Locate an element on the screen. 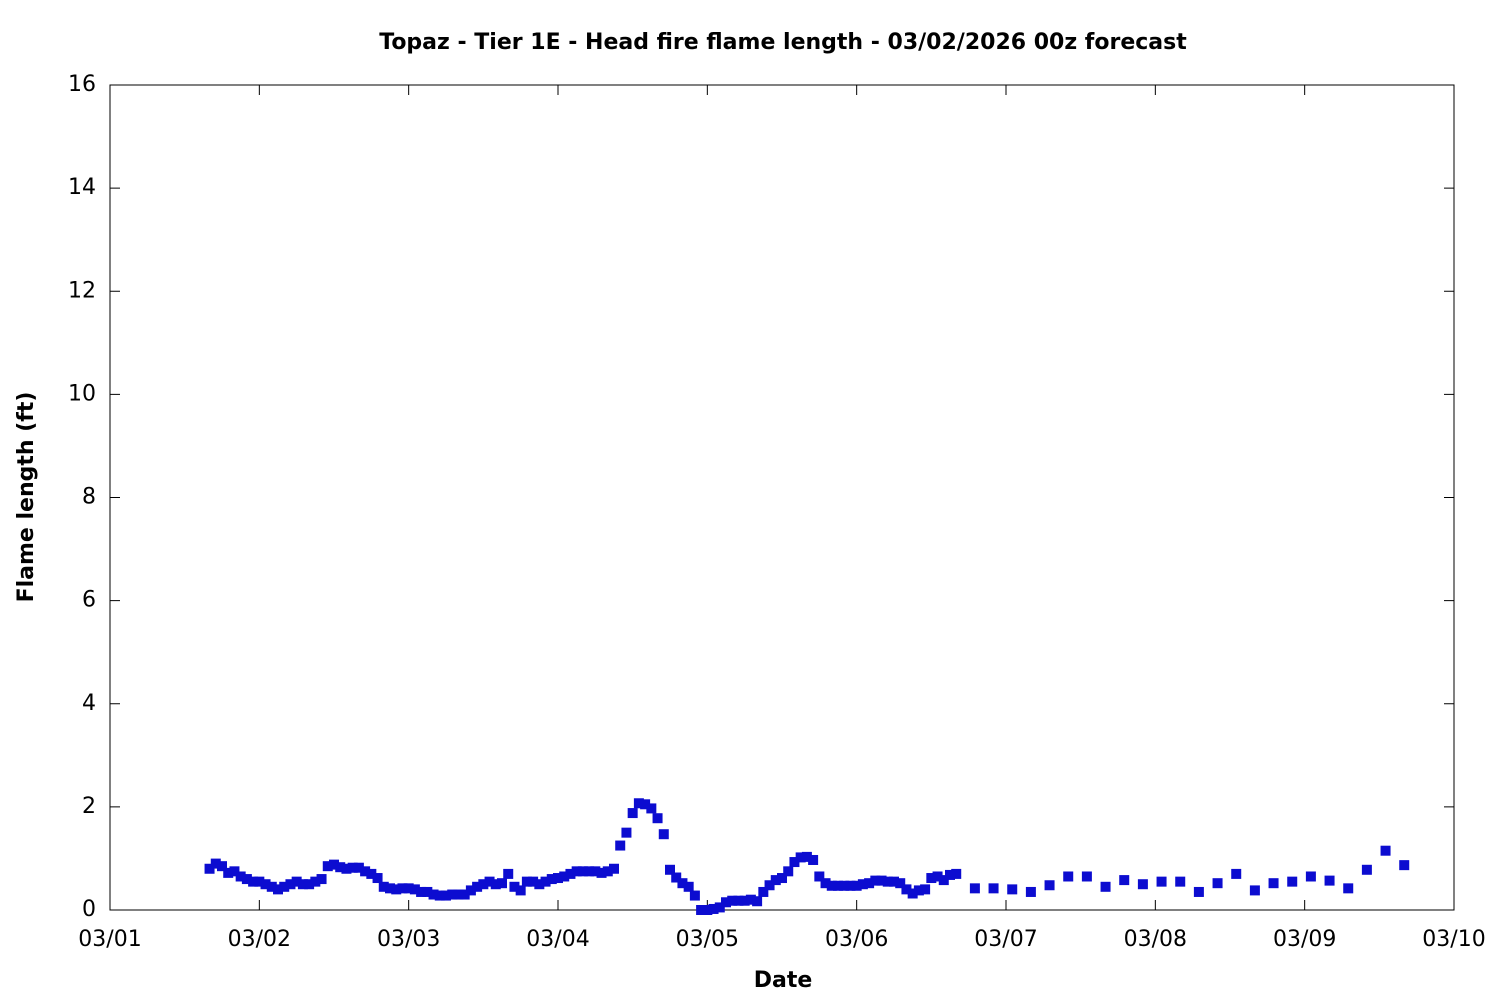 This screenshot has height=1000, width=1500. x-tick-label: 03/04 is located at coordinates (557, 939).